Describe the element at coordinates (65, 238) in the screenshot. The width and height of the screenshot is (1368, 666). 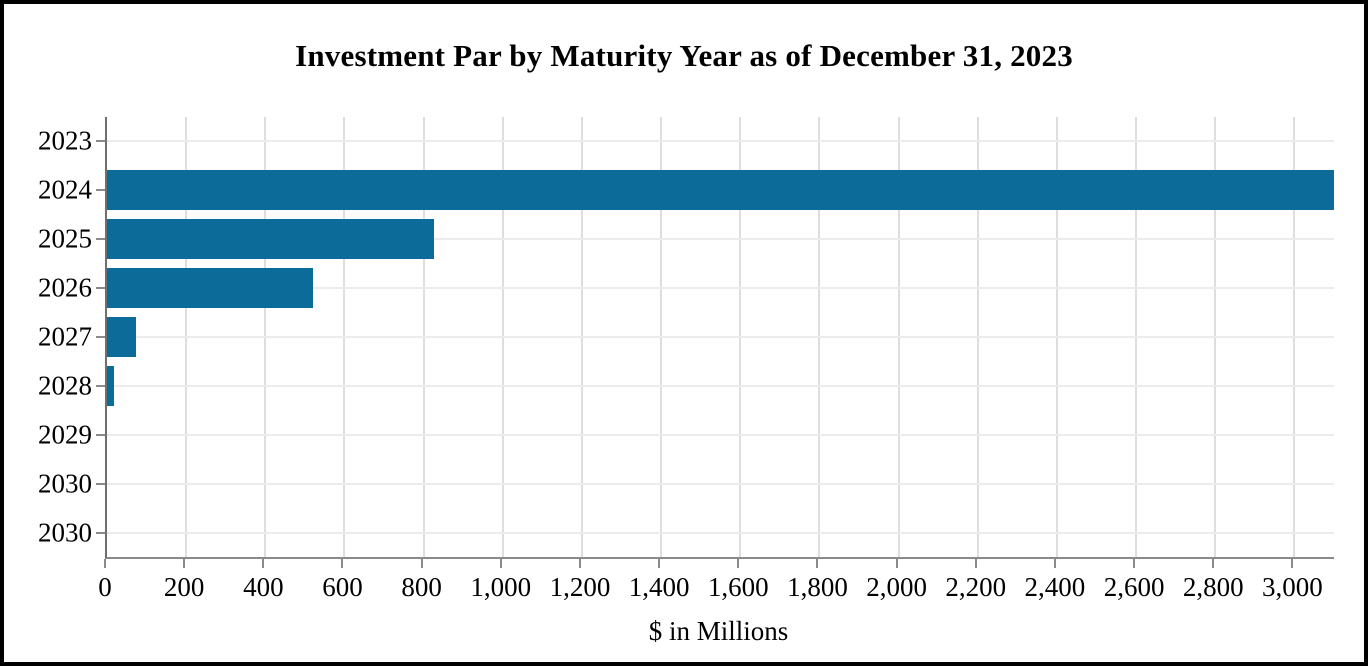
I see `y-axis-label-2025: 2025` at that location.